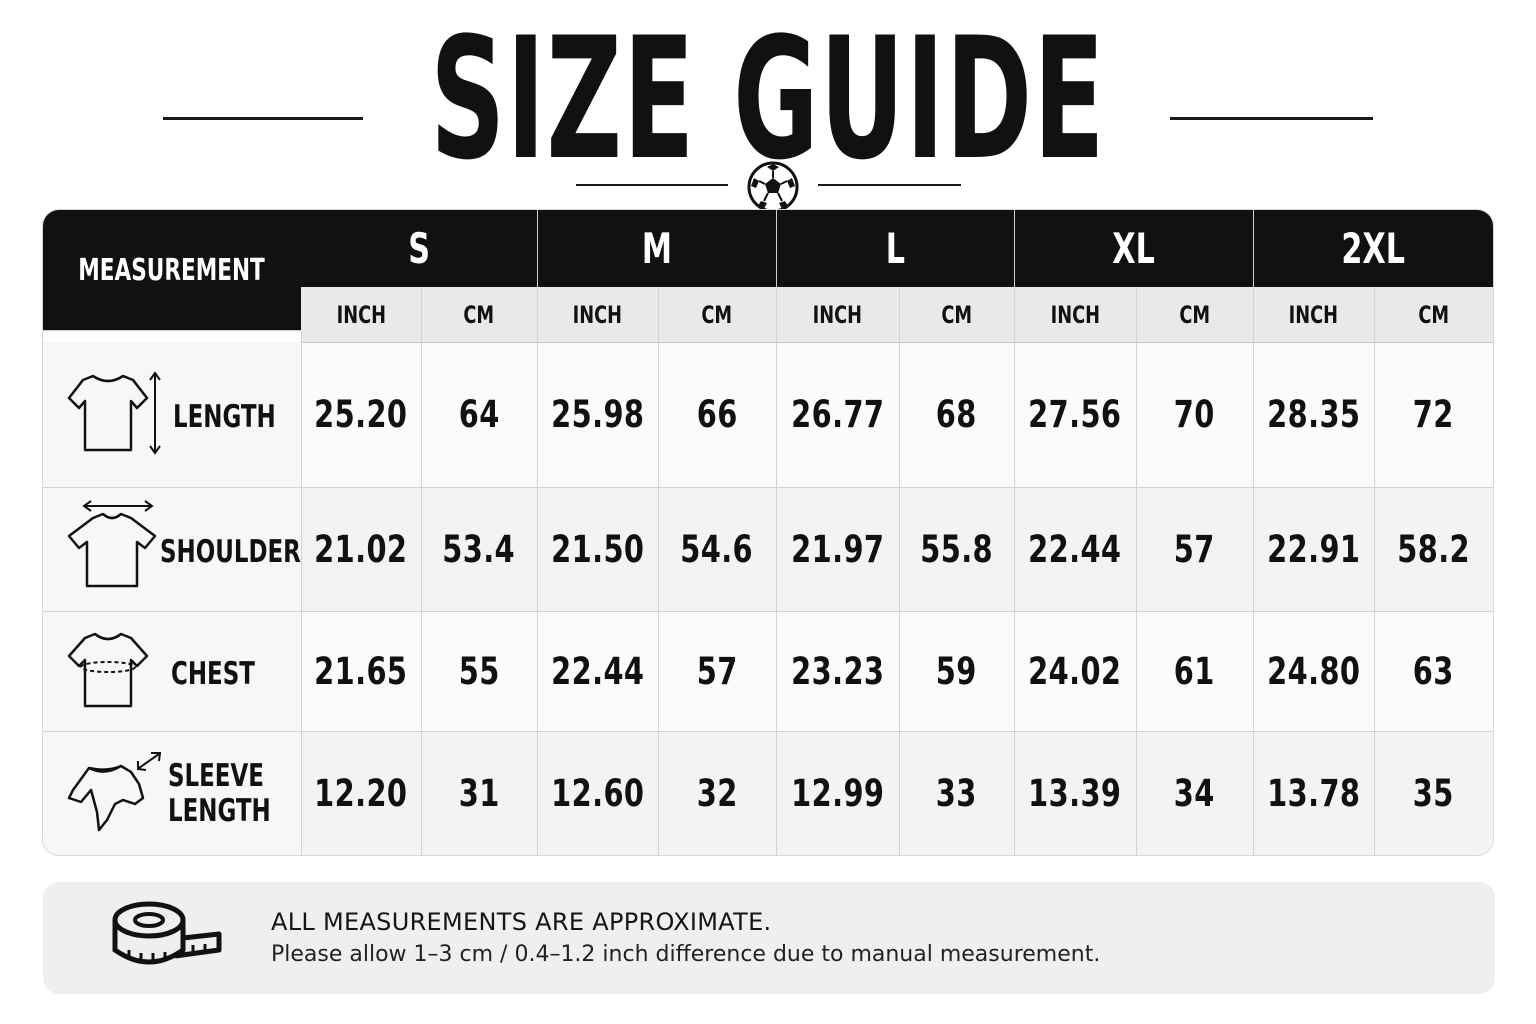  Describe the element at coordinates (956, 793) in the screenshot. I see `cell-value: 33` at that location.